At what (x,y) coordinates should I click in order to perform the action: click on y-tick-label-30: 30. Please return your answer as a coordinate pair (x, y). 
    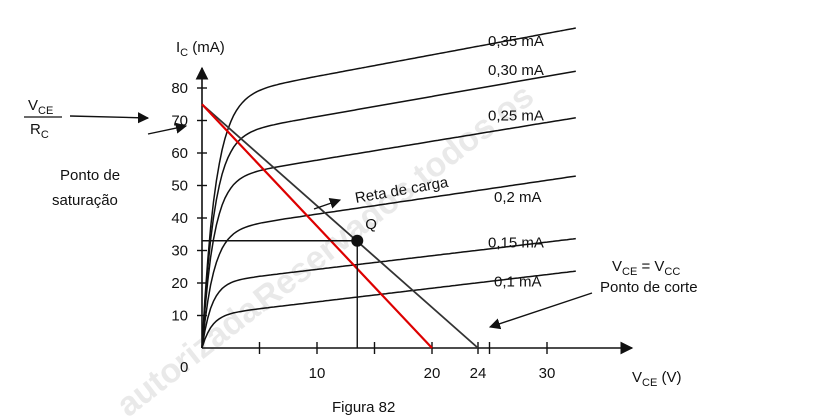
    Looking at the image, I should click on (179, 251).